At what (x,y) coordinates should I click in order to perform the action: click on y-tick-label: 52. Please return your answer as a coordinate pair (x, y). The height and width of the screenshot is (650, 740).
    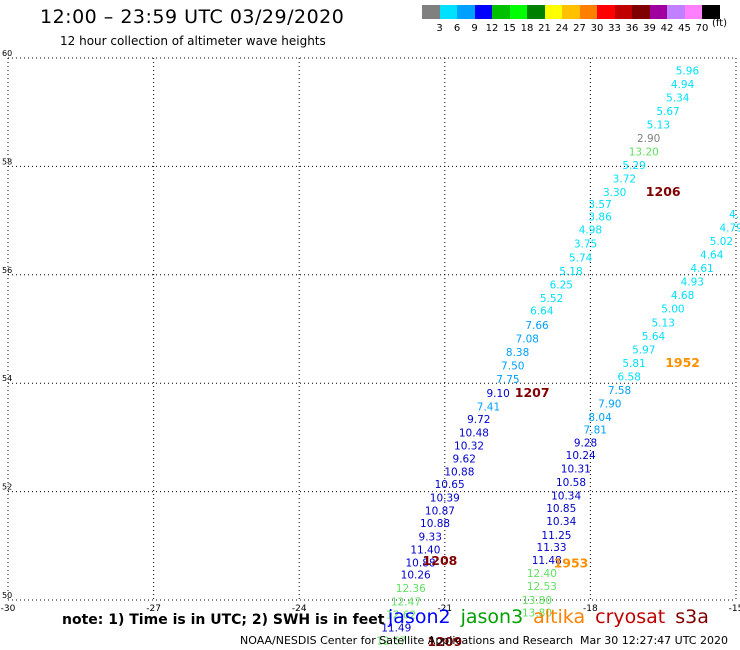
    Looking at the image, I should click on (7, 487).